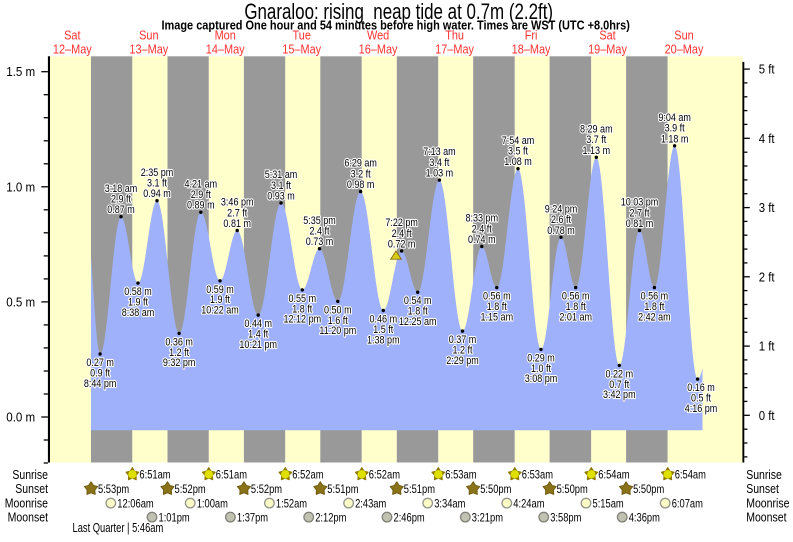  I want to click on svg-text: 0.73 m, so click(320, 242).